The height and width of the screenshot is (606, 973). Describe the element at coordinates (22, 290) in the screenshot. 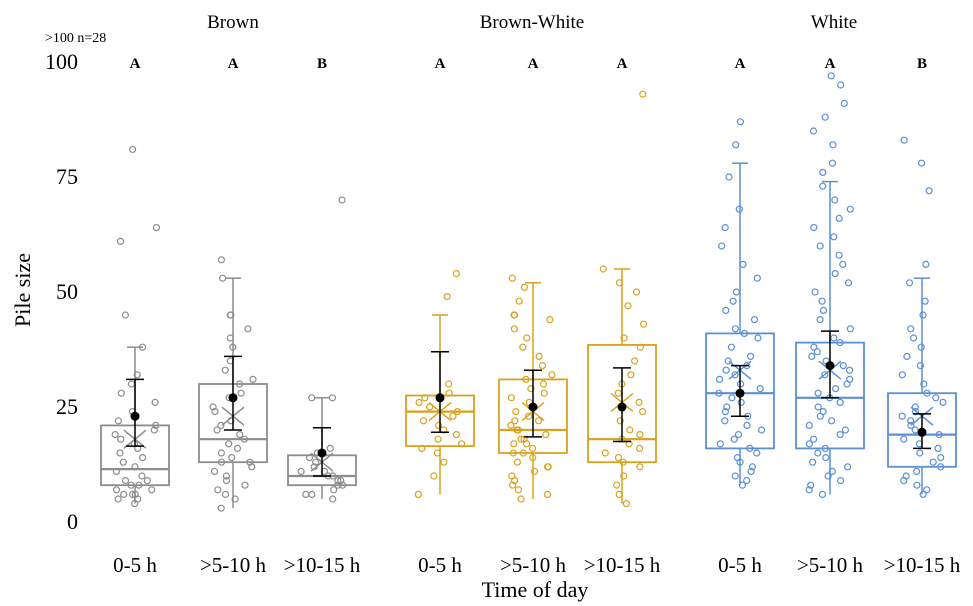

I see `y-axis-title: Pile size` at that location.